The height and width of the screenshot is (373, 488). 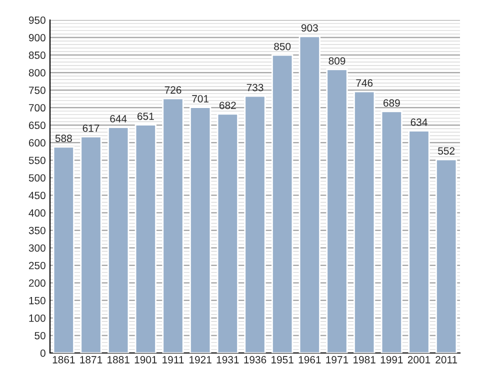 What do you see at coordinates (37, 318) in the screenshot?
I see `y-tick-label: 100` at bounding box center [37, 318].